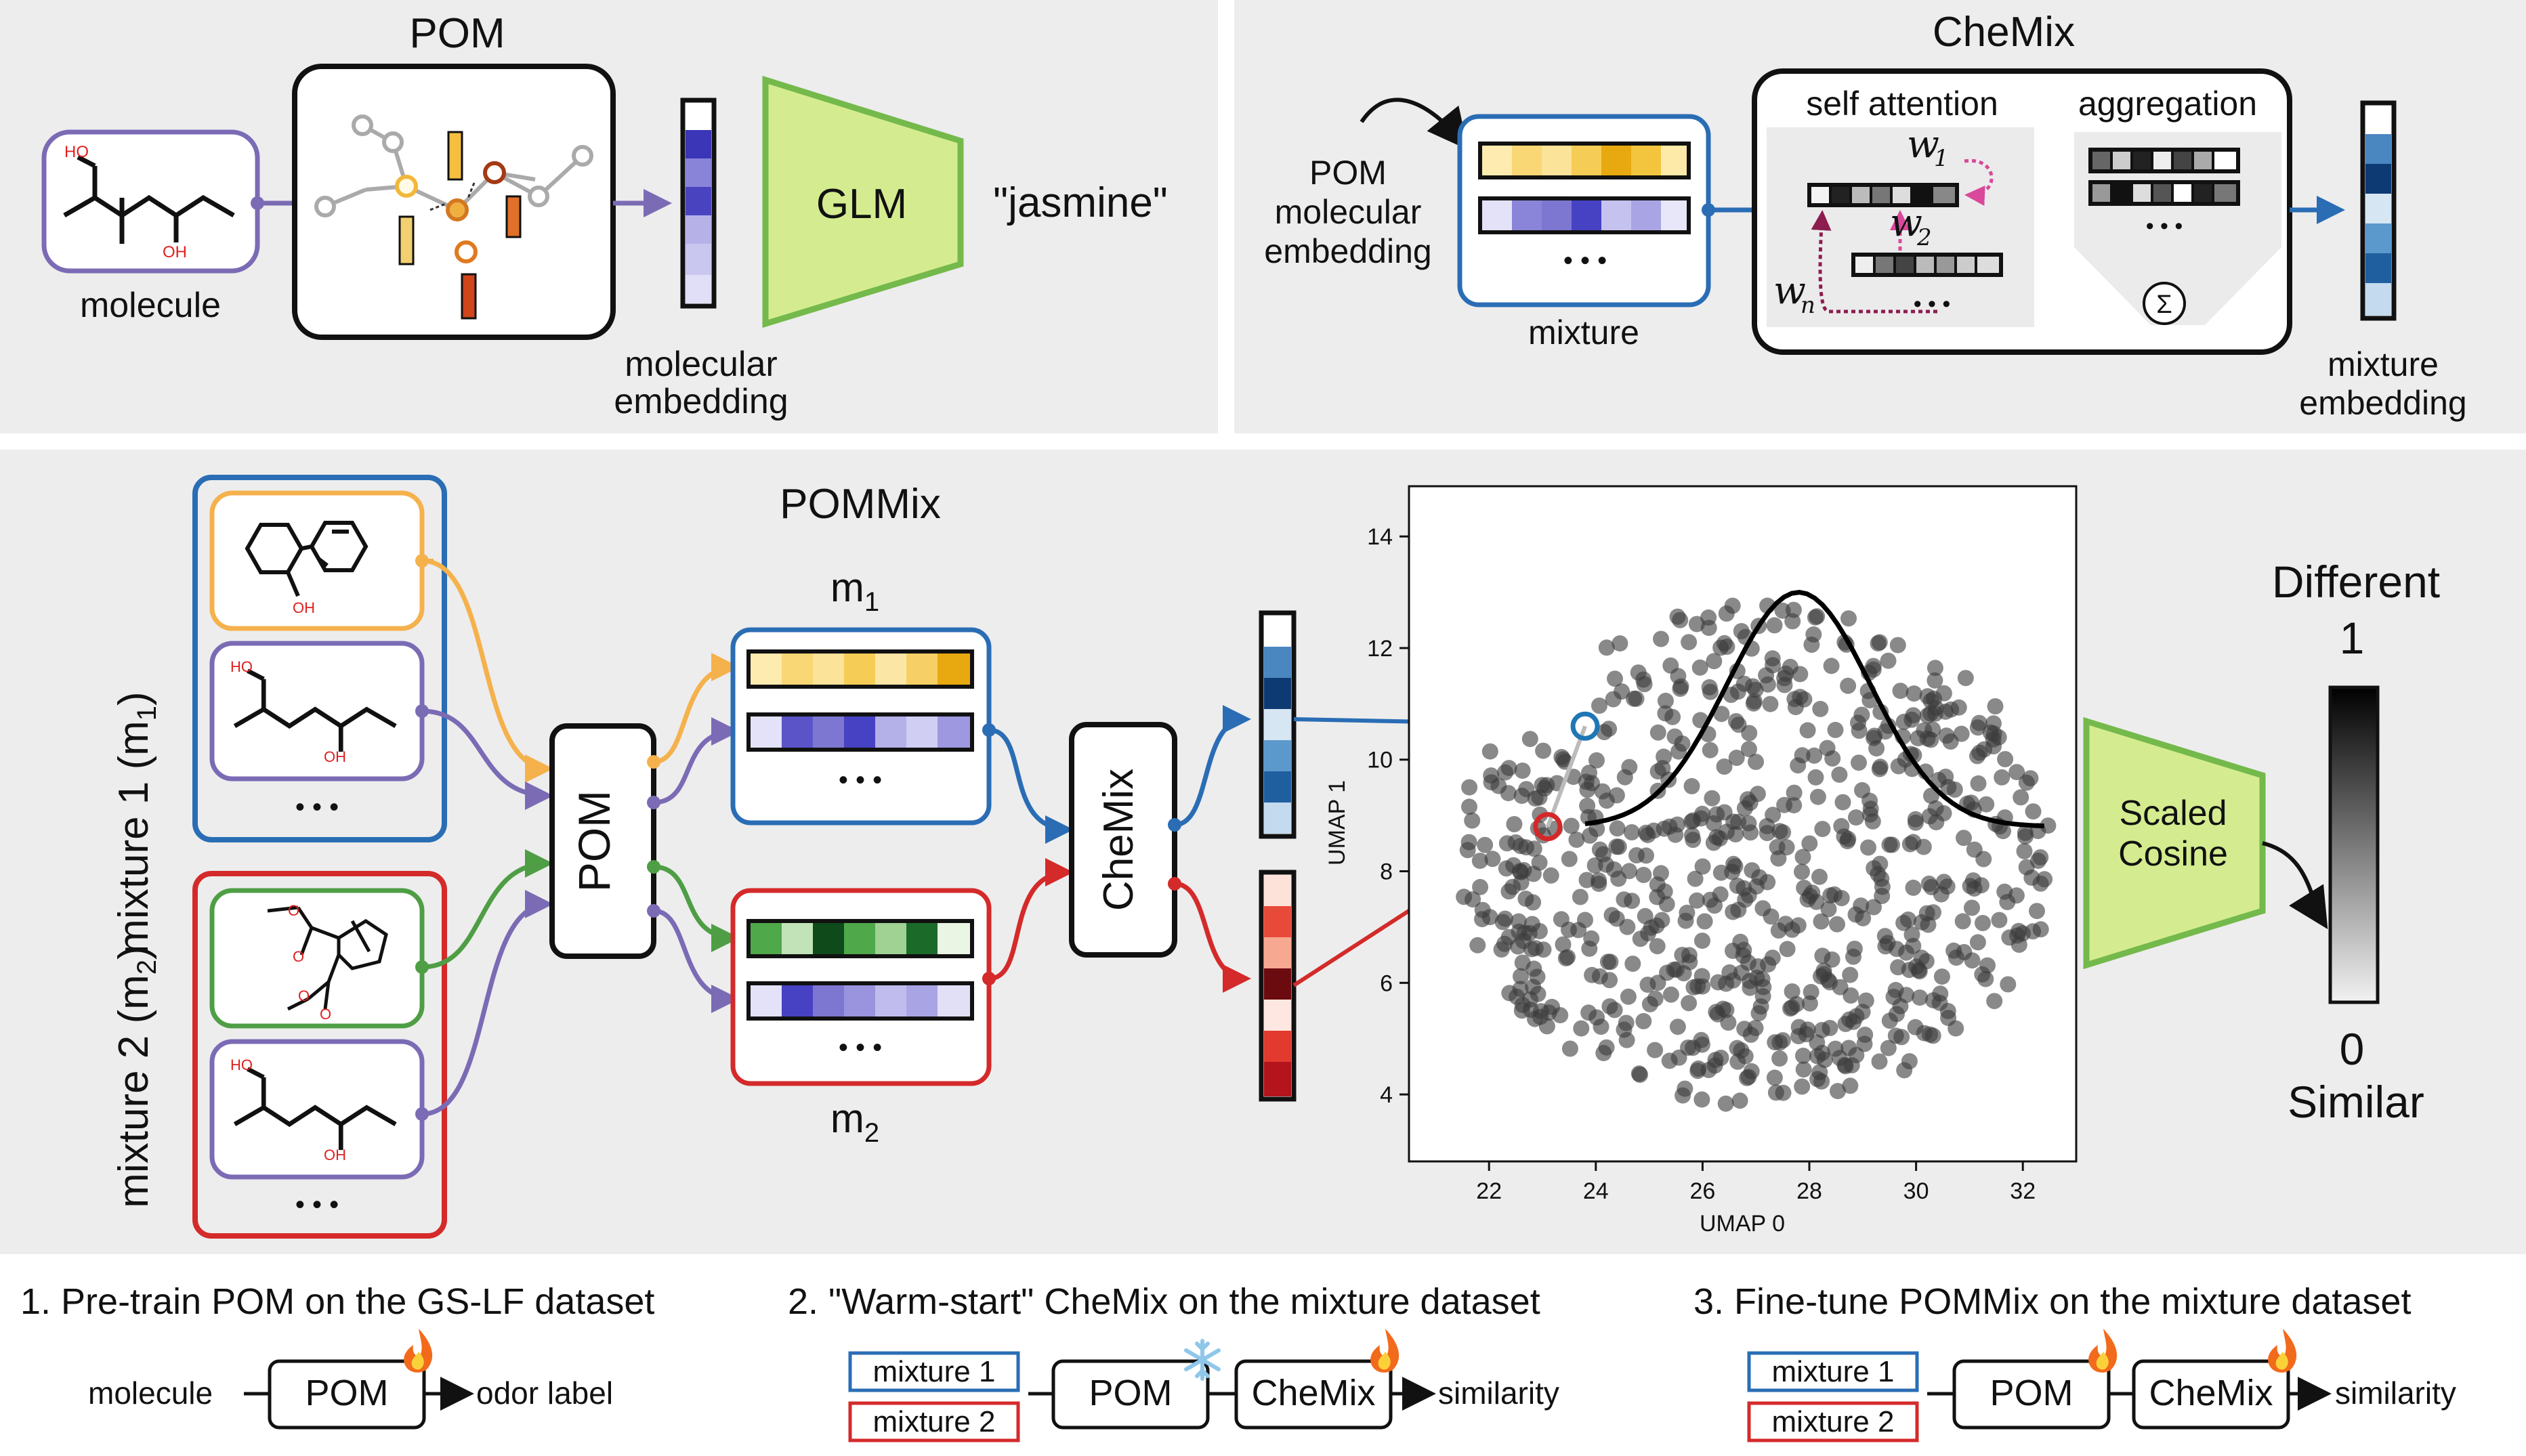  Describe the element at coordinates (701, 401) in the screenshot. I see `molecular-embedding-label-2: embedding` at that location.